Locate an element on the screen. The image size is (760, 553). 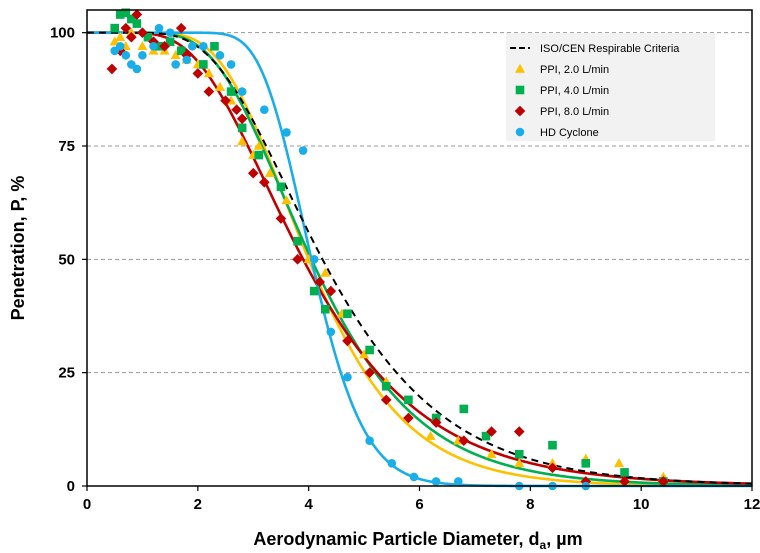
x-axis-title-subscript: a is located at coordinates (543, 545).